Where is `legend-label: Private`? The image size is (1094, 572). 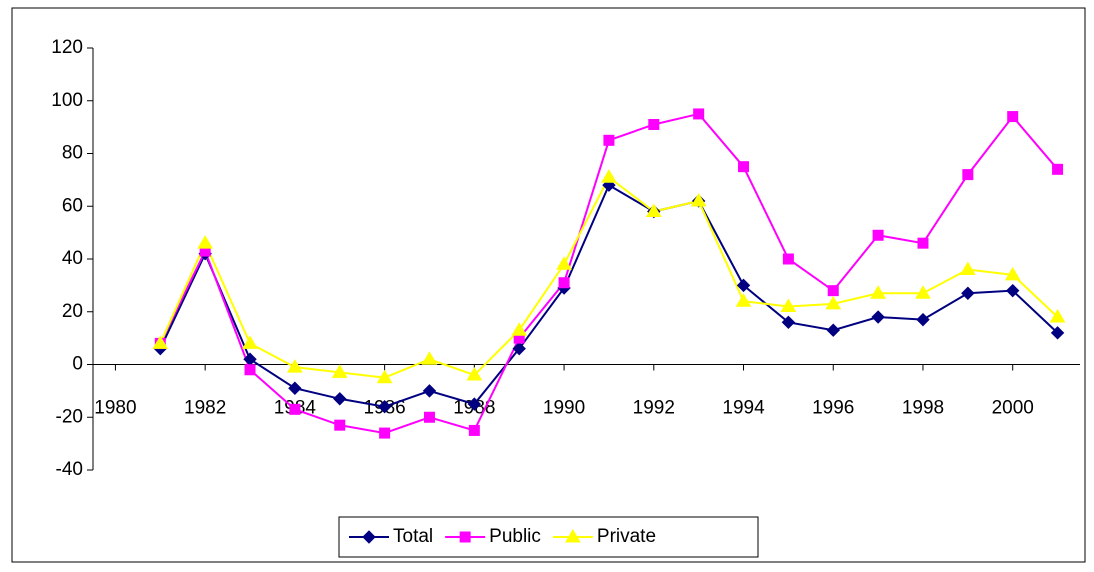 legend-label: Private is located at coordinates (626, 536).